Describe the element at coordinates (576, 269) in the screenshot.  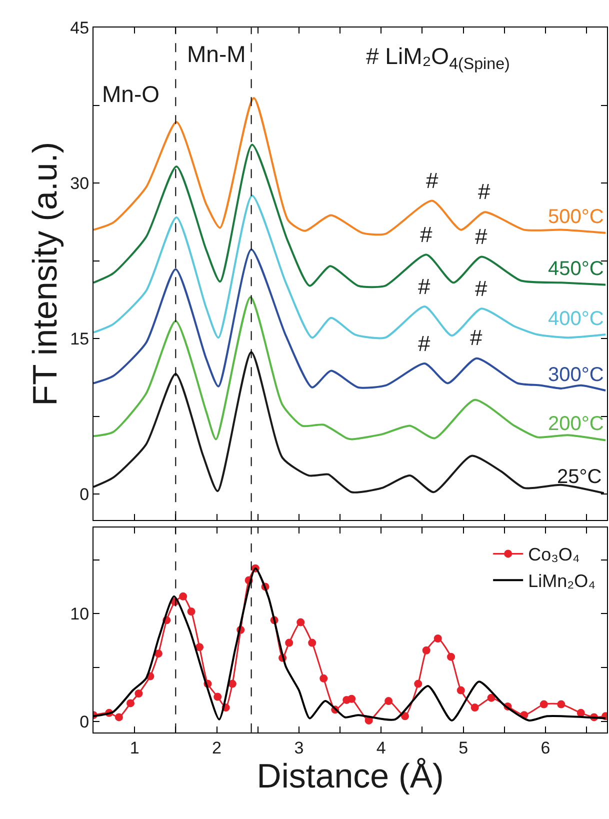
I see `series-label: 450°C` at that location.